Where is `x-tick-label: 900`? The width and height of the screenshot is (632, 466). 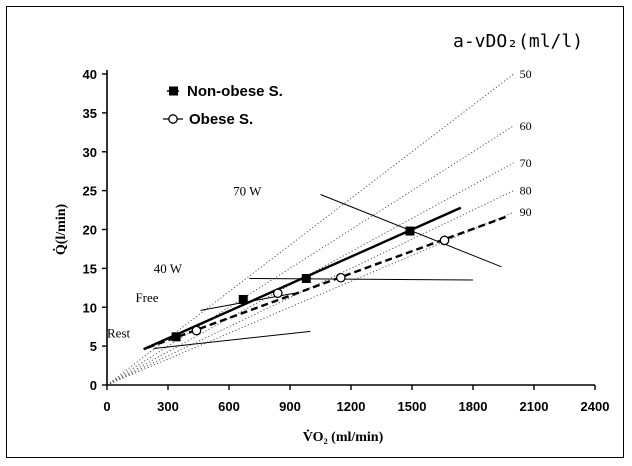 x-tick-label: 900 is located at coordinates (290, 406).